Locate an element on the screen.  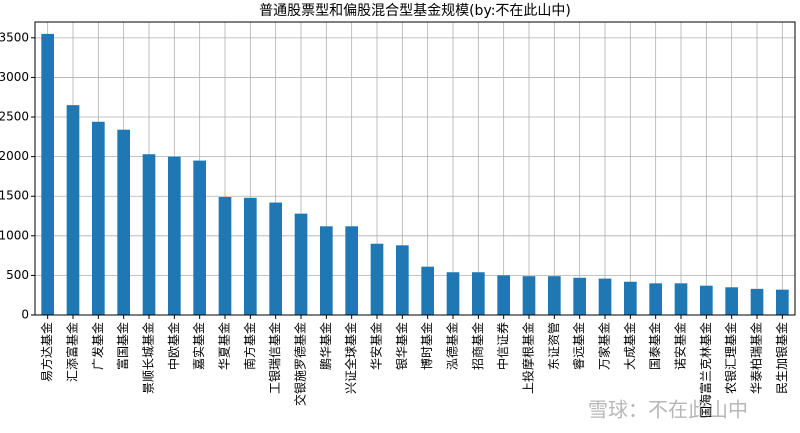
y-tick-label: 1000 is located at coordinates (14, 235).